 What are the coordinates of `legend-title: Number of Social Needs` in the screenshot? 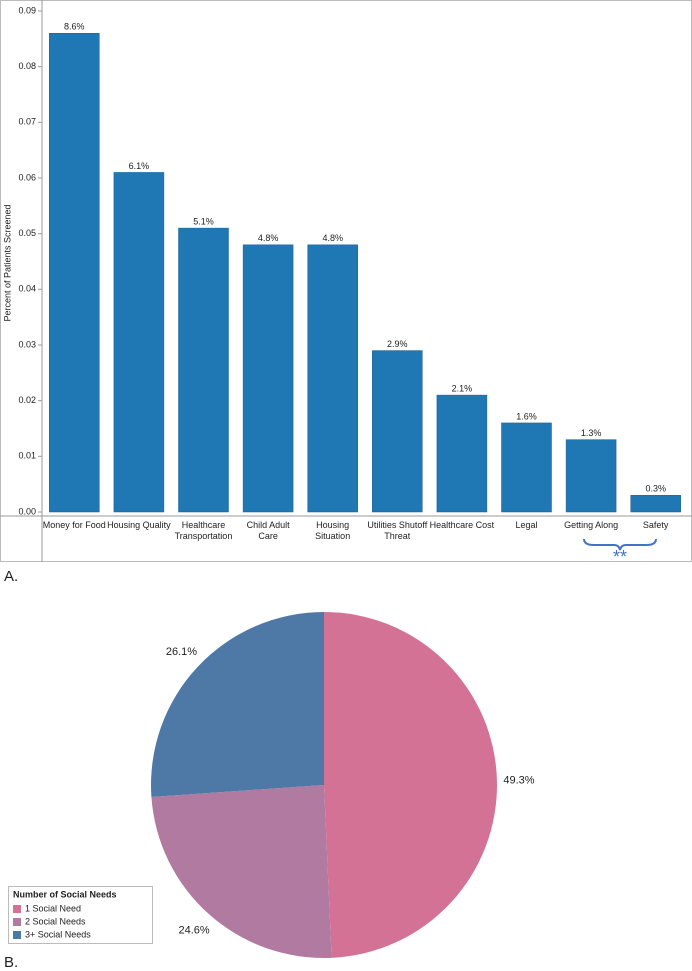 It's located at (65, 894).